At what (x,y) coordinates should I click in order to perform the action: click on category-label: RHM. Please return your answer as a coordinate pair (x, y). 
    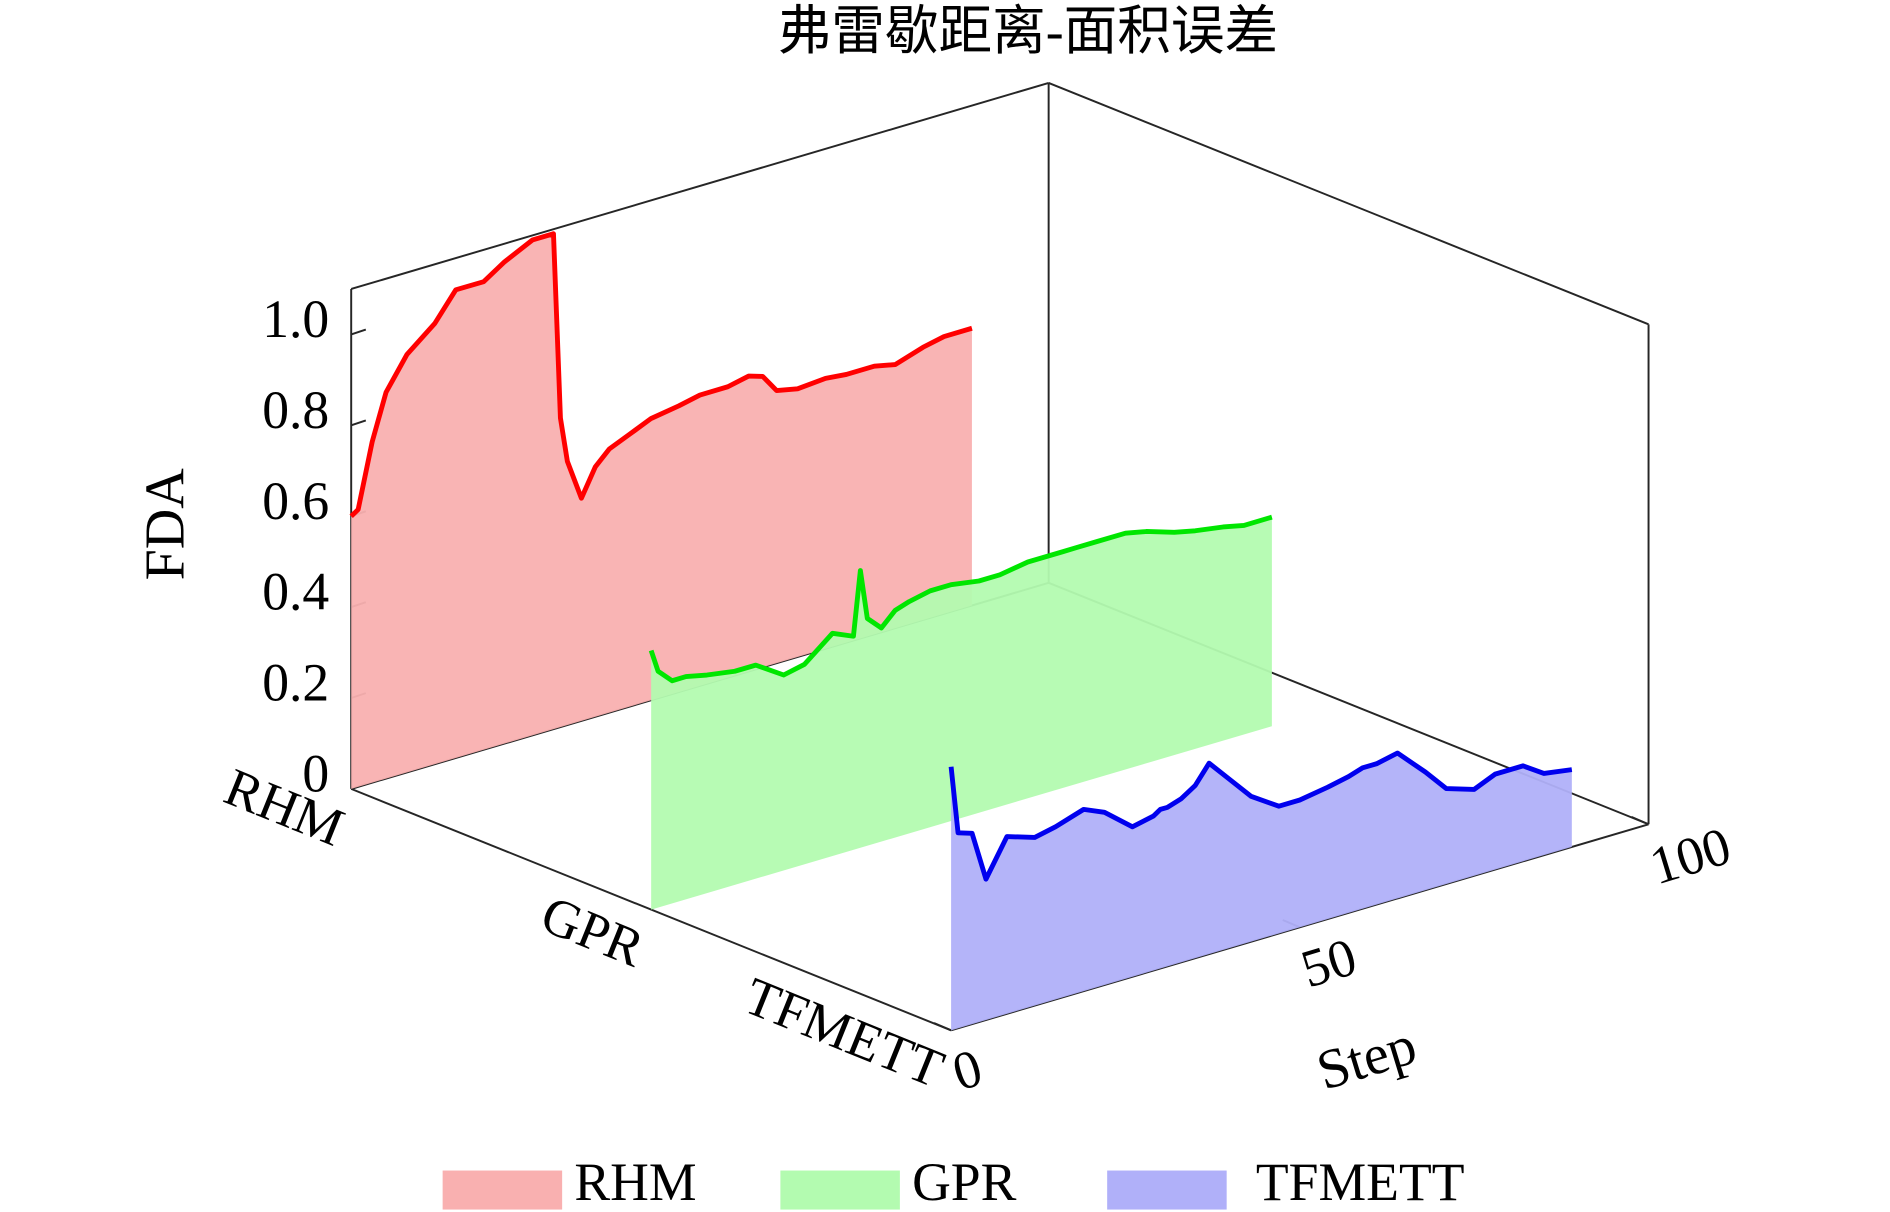
    Looking at the image, I should click on (285, 806).